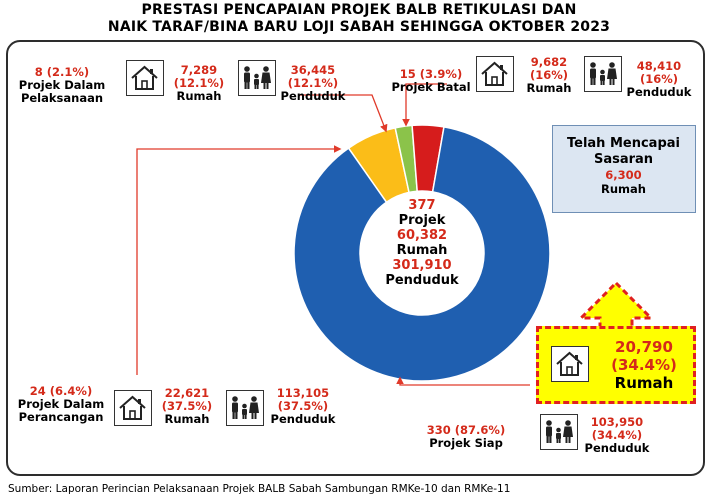  I want to click on perancangan-name-1: Projek Dalam, so click(61, 404).